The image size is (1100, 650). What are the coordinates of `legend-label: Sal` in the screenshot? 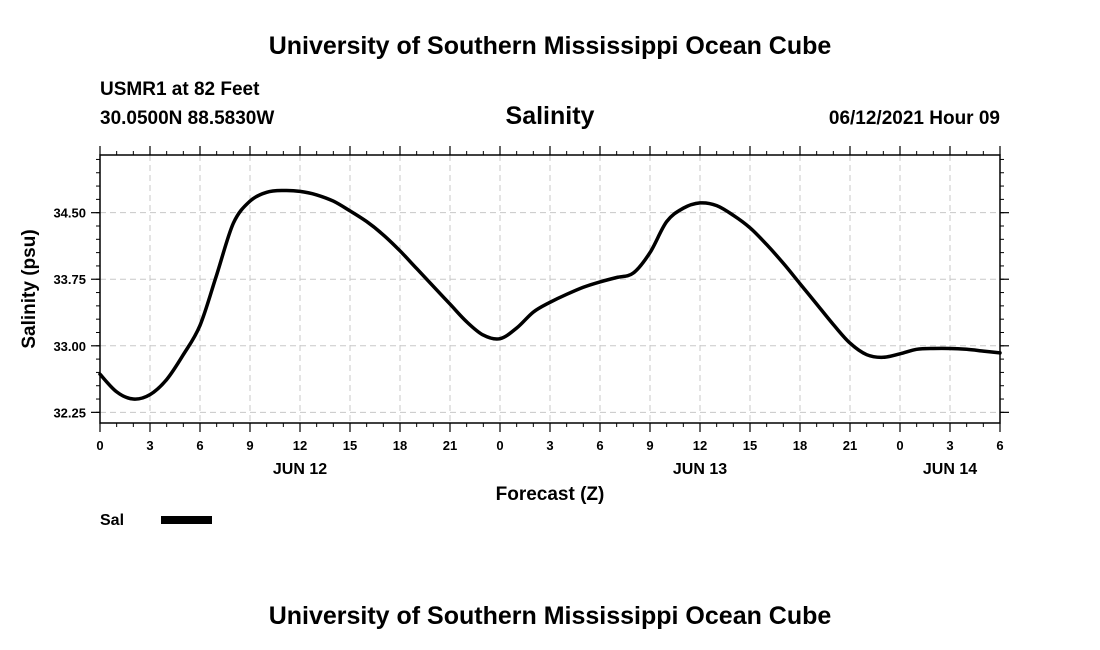 It's located at (112, 520).